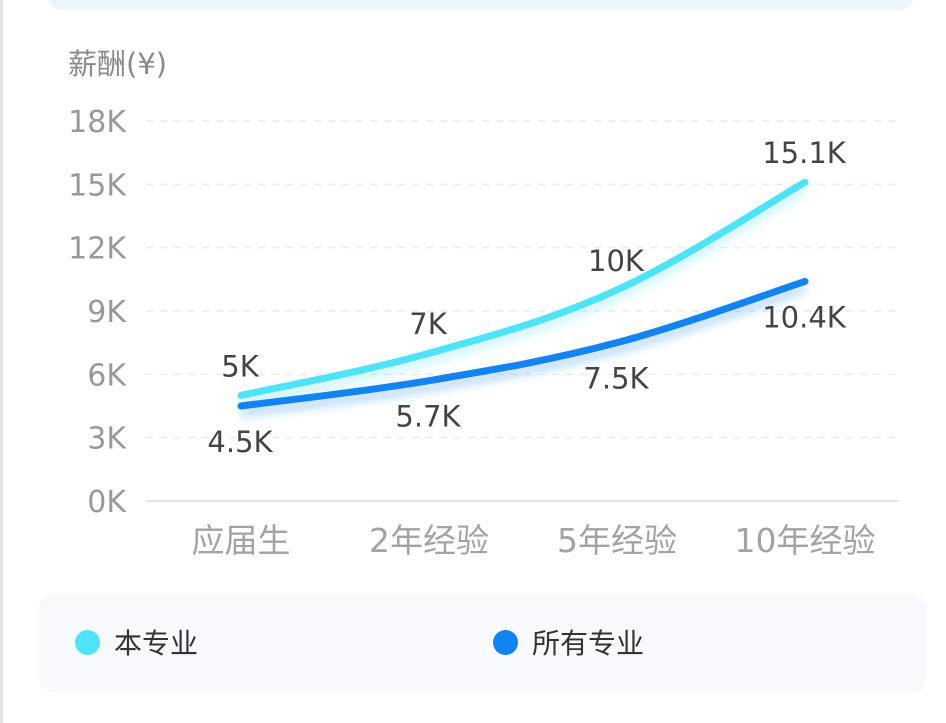 The image size is (946, 723). Describe the element at coordinates (241, 540) in the screenshot. I see `x-tick-label: 应届生` at that location.